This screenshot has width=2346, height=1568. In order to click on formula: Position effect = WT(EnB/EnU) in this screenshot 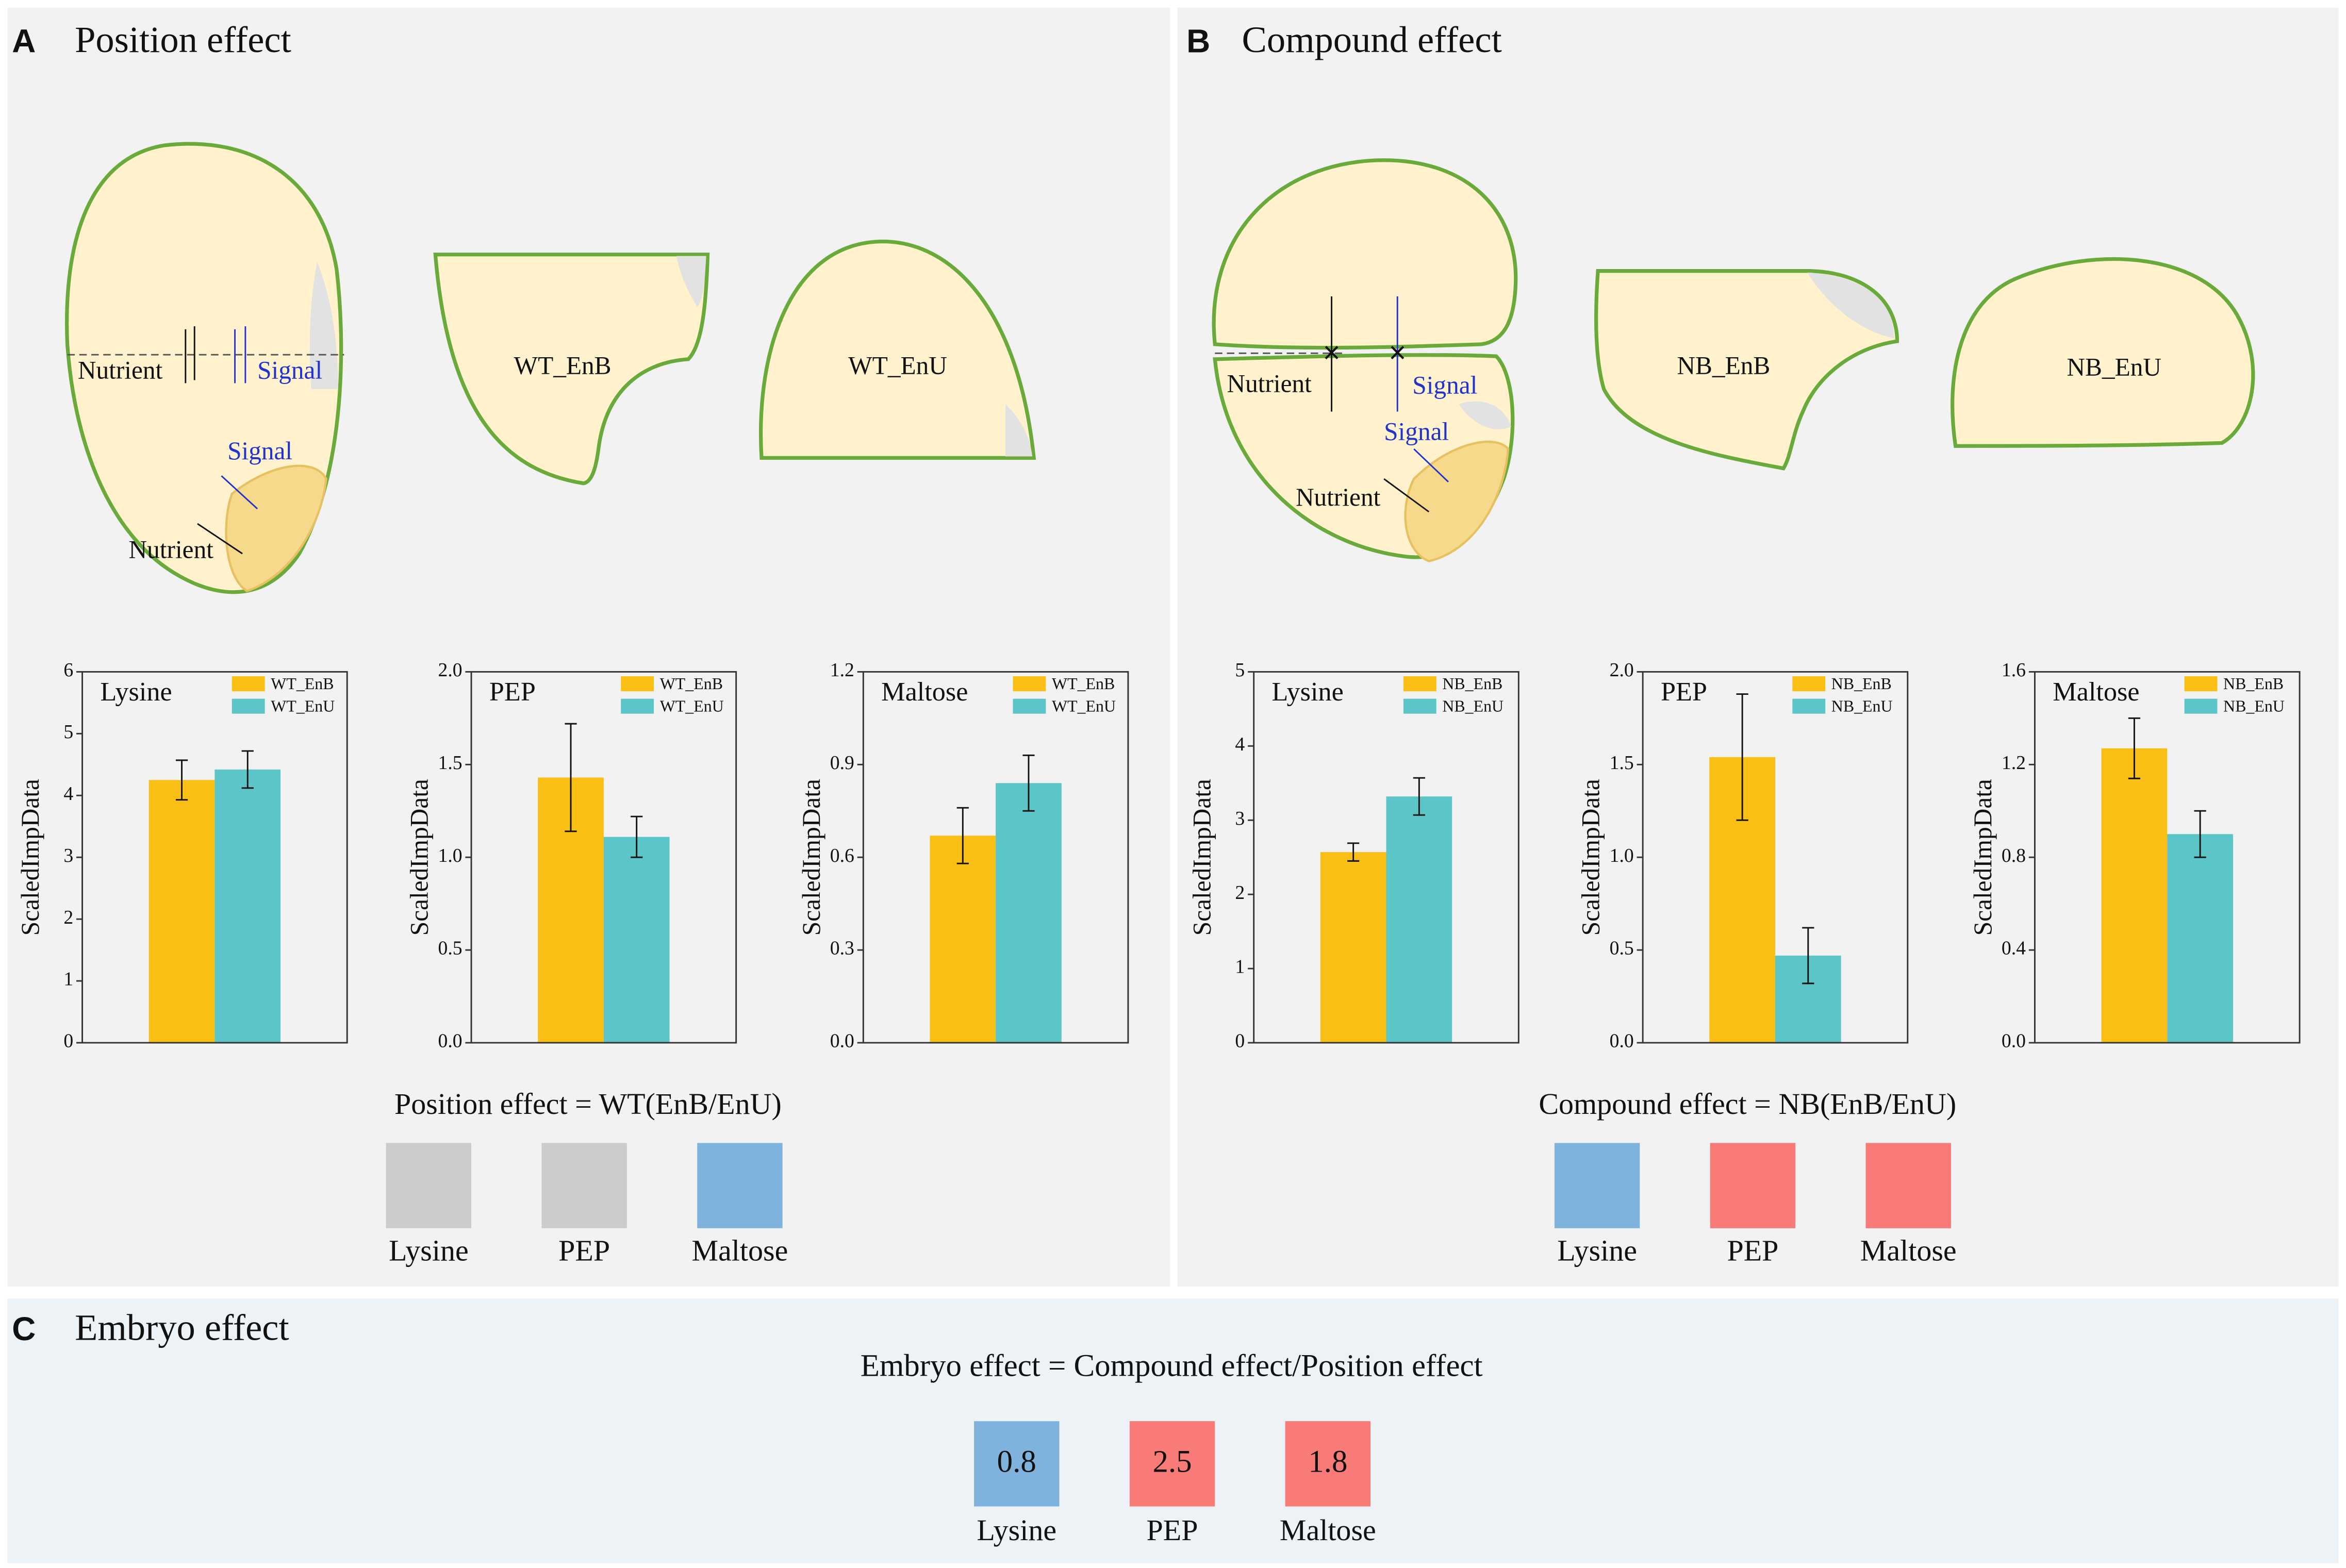, I will do `click(588, 1104)`.